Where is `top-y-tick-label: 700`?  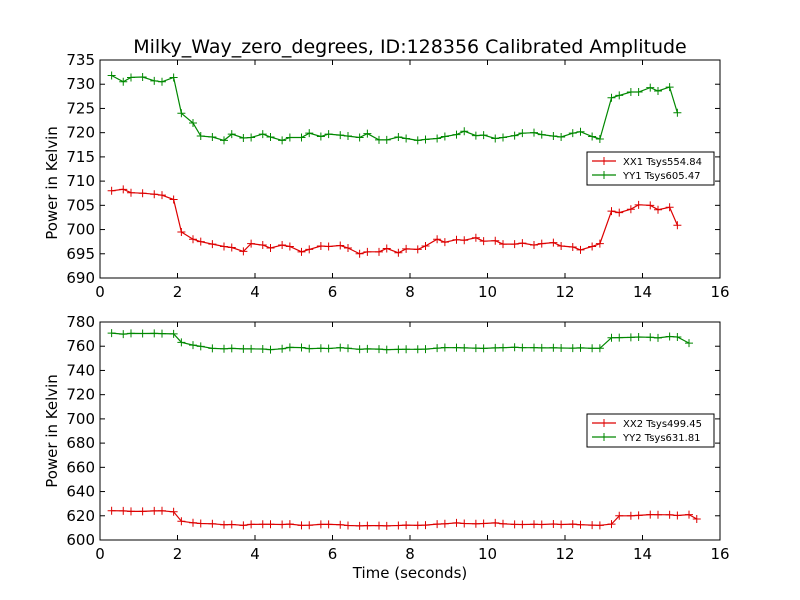
top-y-tick-label: 700 is located at coordinates (80, 230).